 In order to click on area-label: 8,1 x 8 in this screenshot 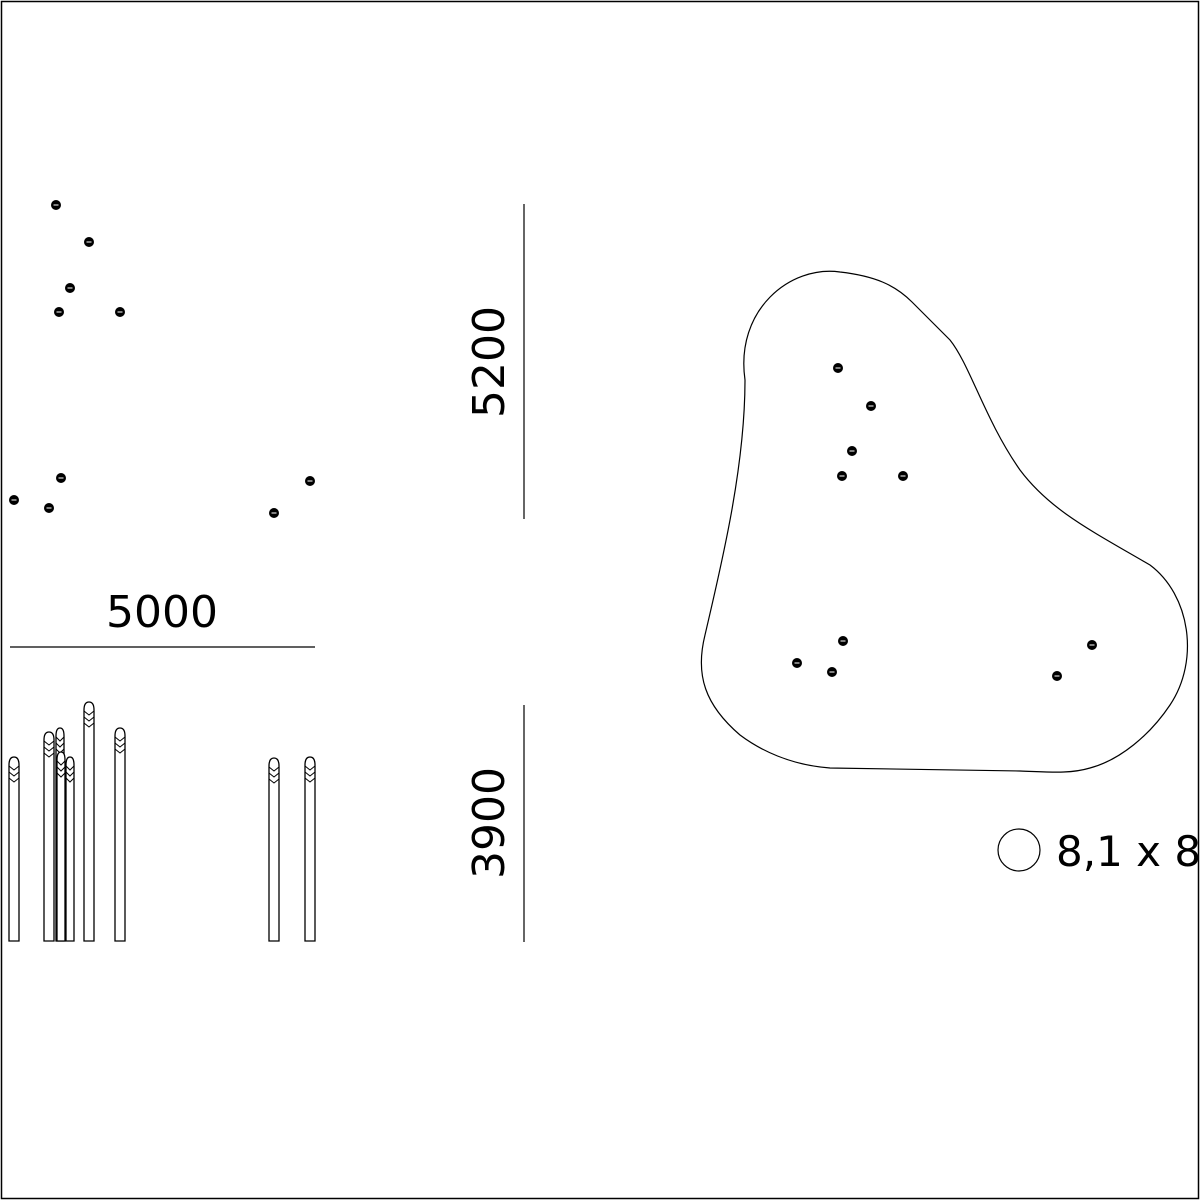, I will do `click(1128, 851)`.